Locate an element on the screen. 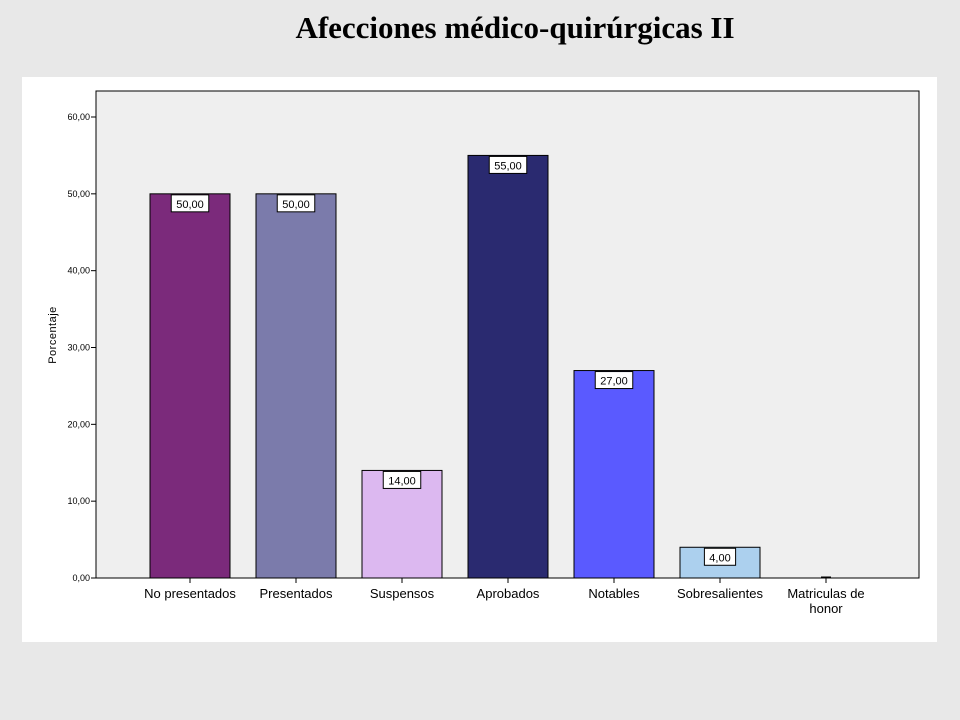  y-tick-label: 20,00 is located at coordinates (78, 424).